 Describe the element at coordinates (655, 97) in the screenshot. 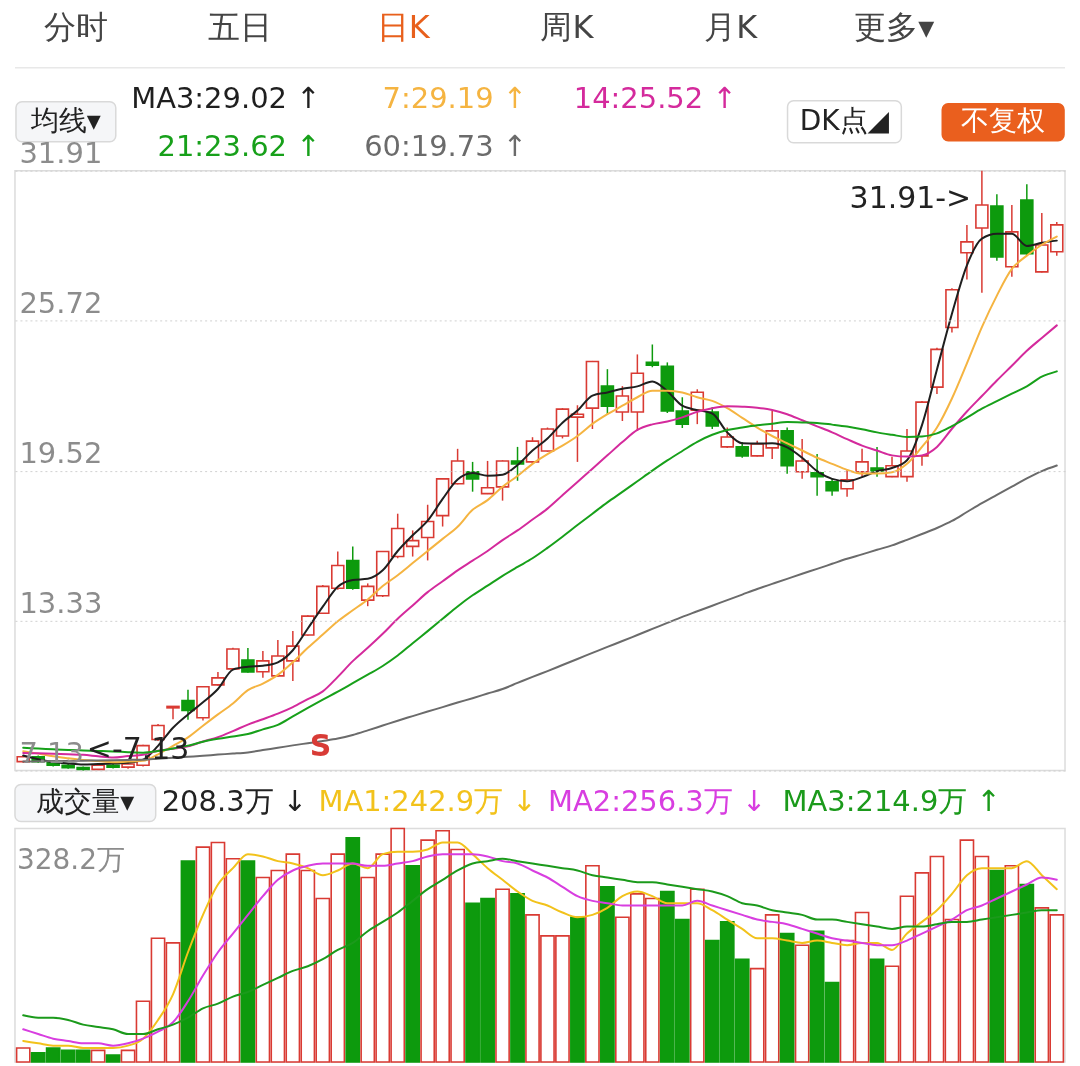

I see `text: 14:25.52 ↑` at that location.